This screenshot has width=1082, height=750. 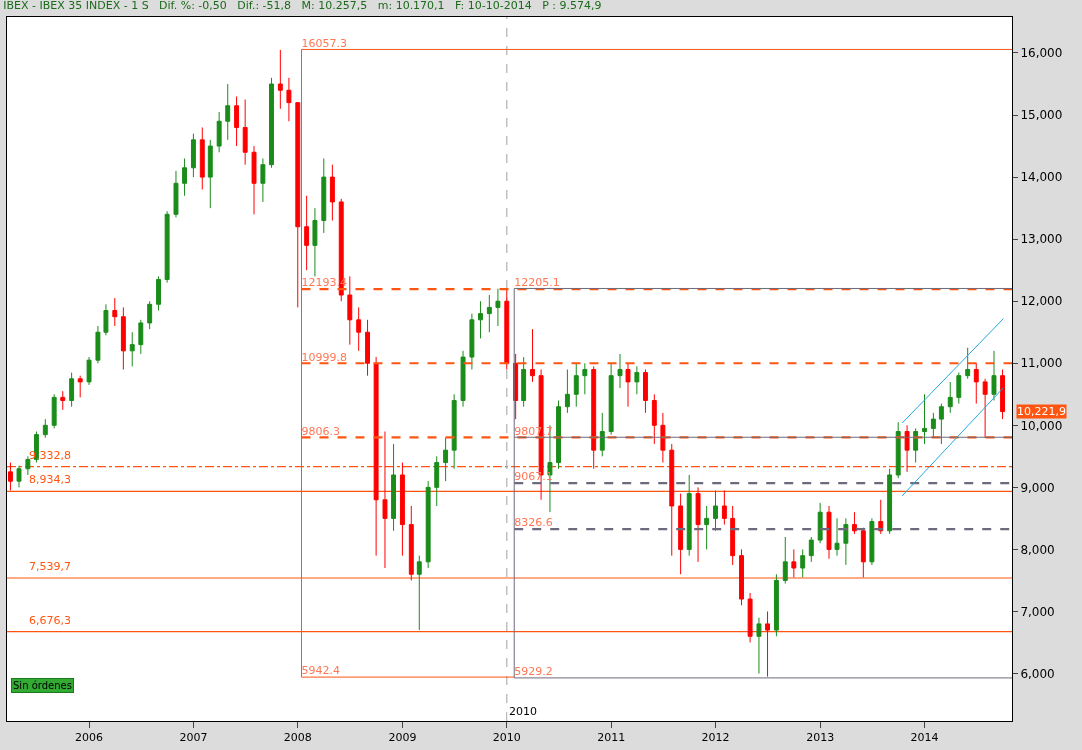 I want to click on y-tick-label: 9,000, so click(x=1037, y=487).